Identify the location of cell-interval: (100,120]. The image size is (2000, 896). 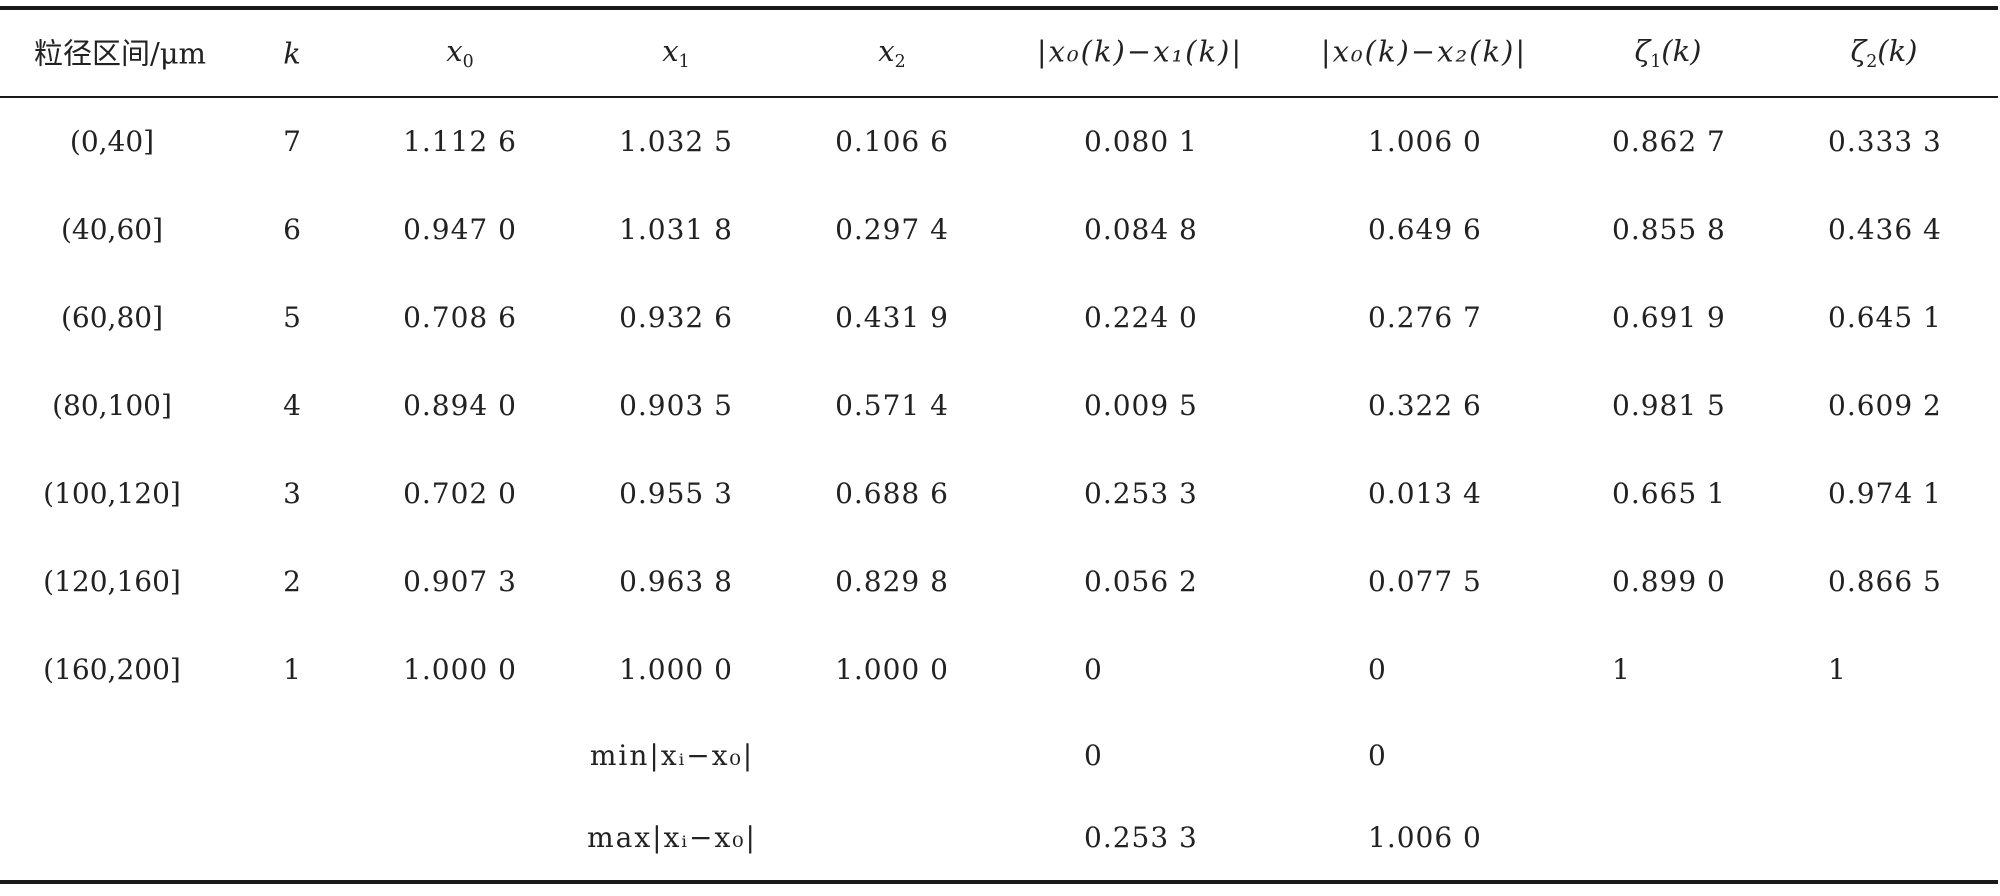
(112, 493).